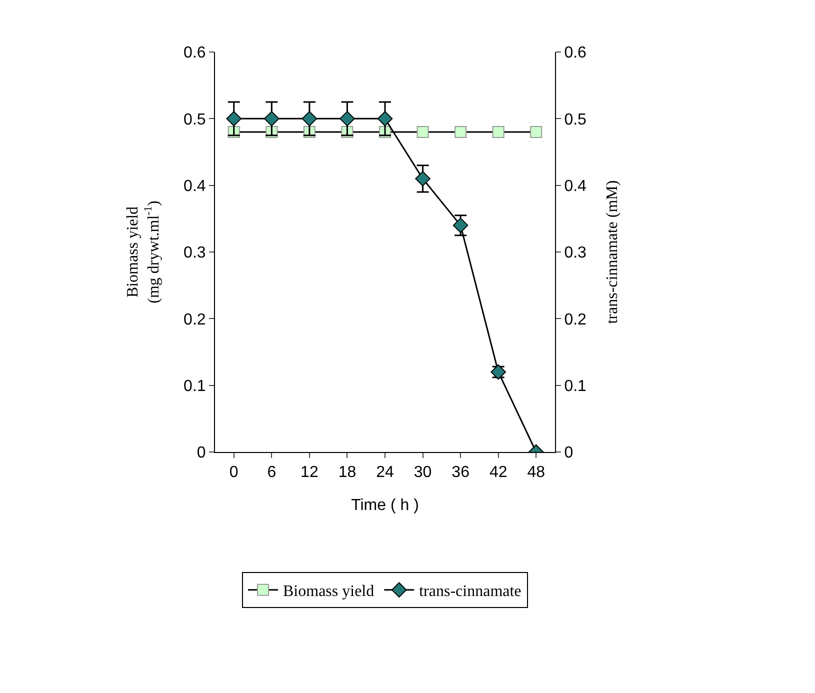 The image size is (815, 693). I want to click on x-tick-label: 12, so click(309, 473).